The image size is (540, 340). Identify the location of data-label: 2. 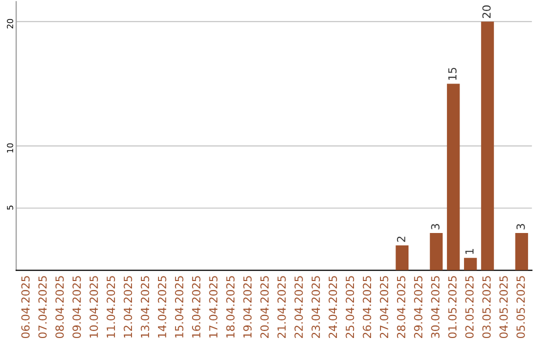
(401, 239).